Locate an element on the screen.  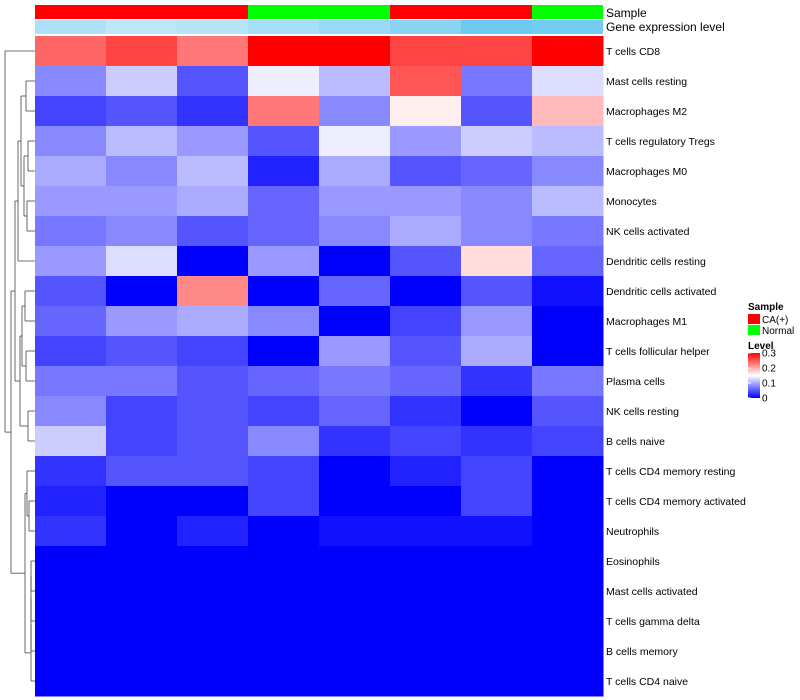
row-label: Neutrophils is located at coordinates (632, 532).